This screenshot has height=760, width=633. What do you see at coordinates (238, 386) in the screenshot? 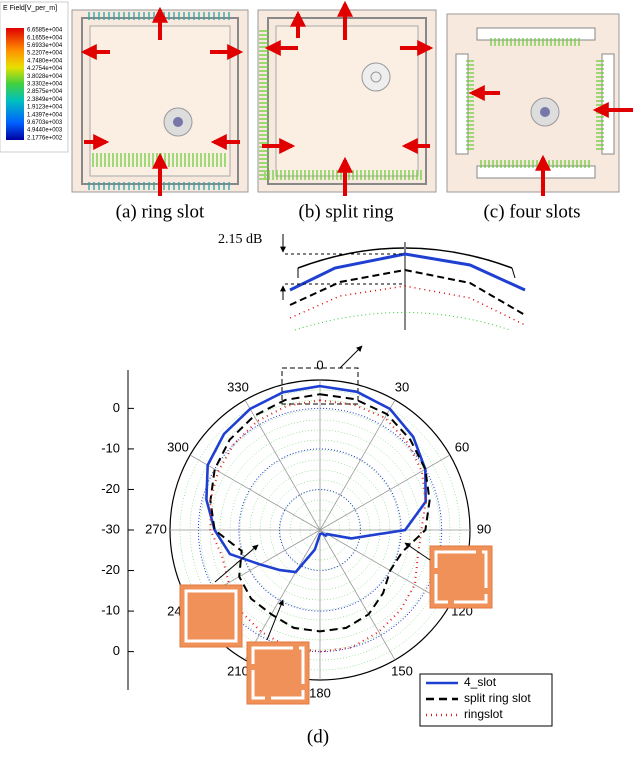
I see `angle-label: 330` at bounding box center [238, 386].